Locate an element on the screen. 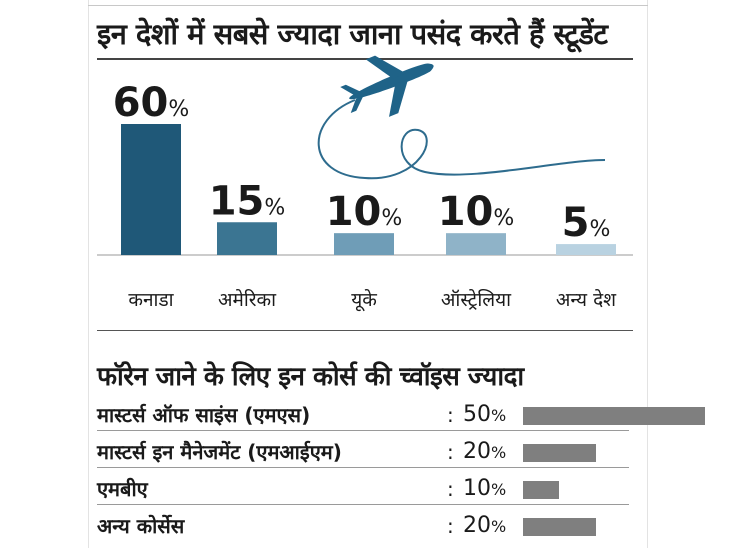  category-label-4: अन्य देश is located at coordinates (586, 299).